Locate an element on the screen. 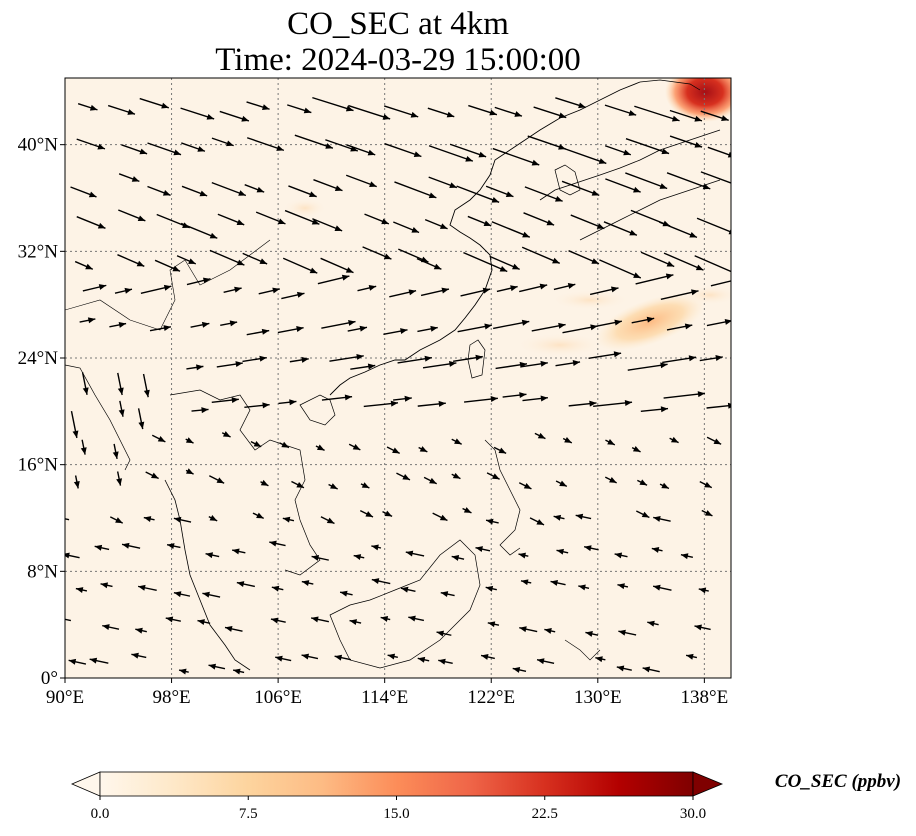 The width and height of the screenshot is (916, 836). x-tick-label: 98°E is located at coordinates (171, 697).